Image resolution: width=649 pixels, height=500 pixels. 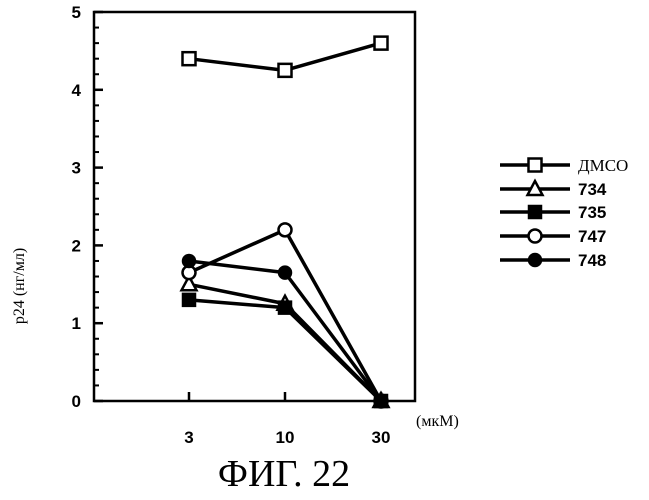 I want to click on y-tick-label: 3, so click(x=76, y=168).